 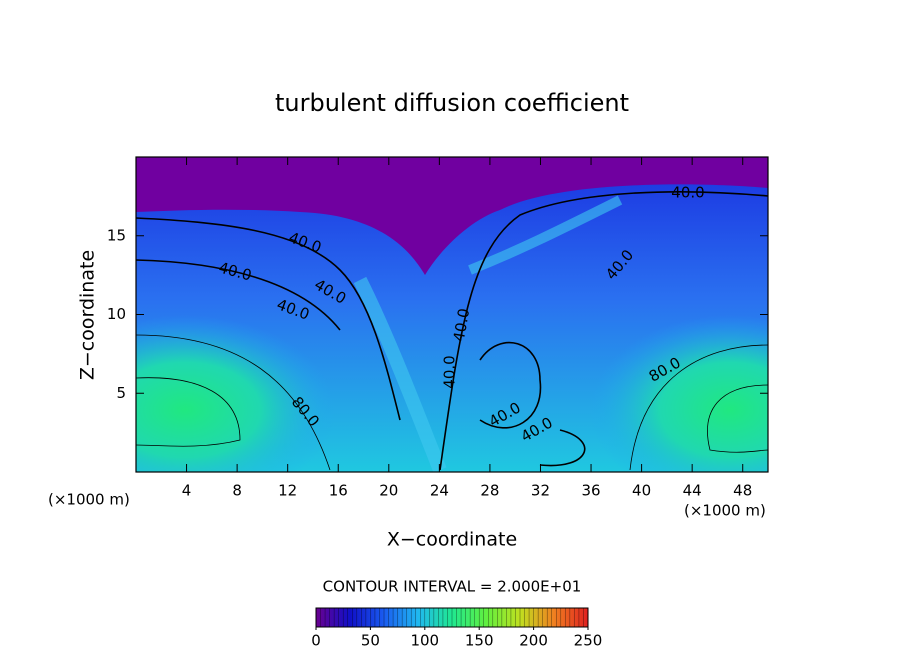 I want to click on x-tick-label: 24, so click(x=439, y=491).